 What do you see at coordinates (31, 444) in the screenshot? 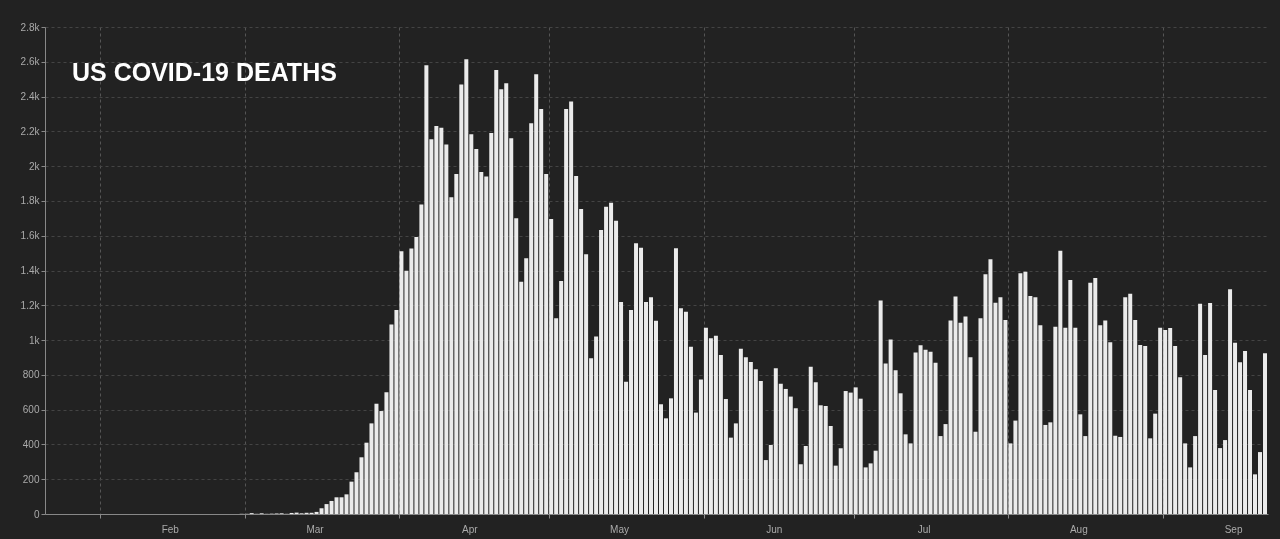
I see `y-tick-label: 400` at bounding box center [31, 444].